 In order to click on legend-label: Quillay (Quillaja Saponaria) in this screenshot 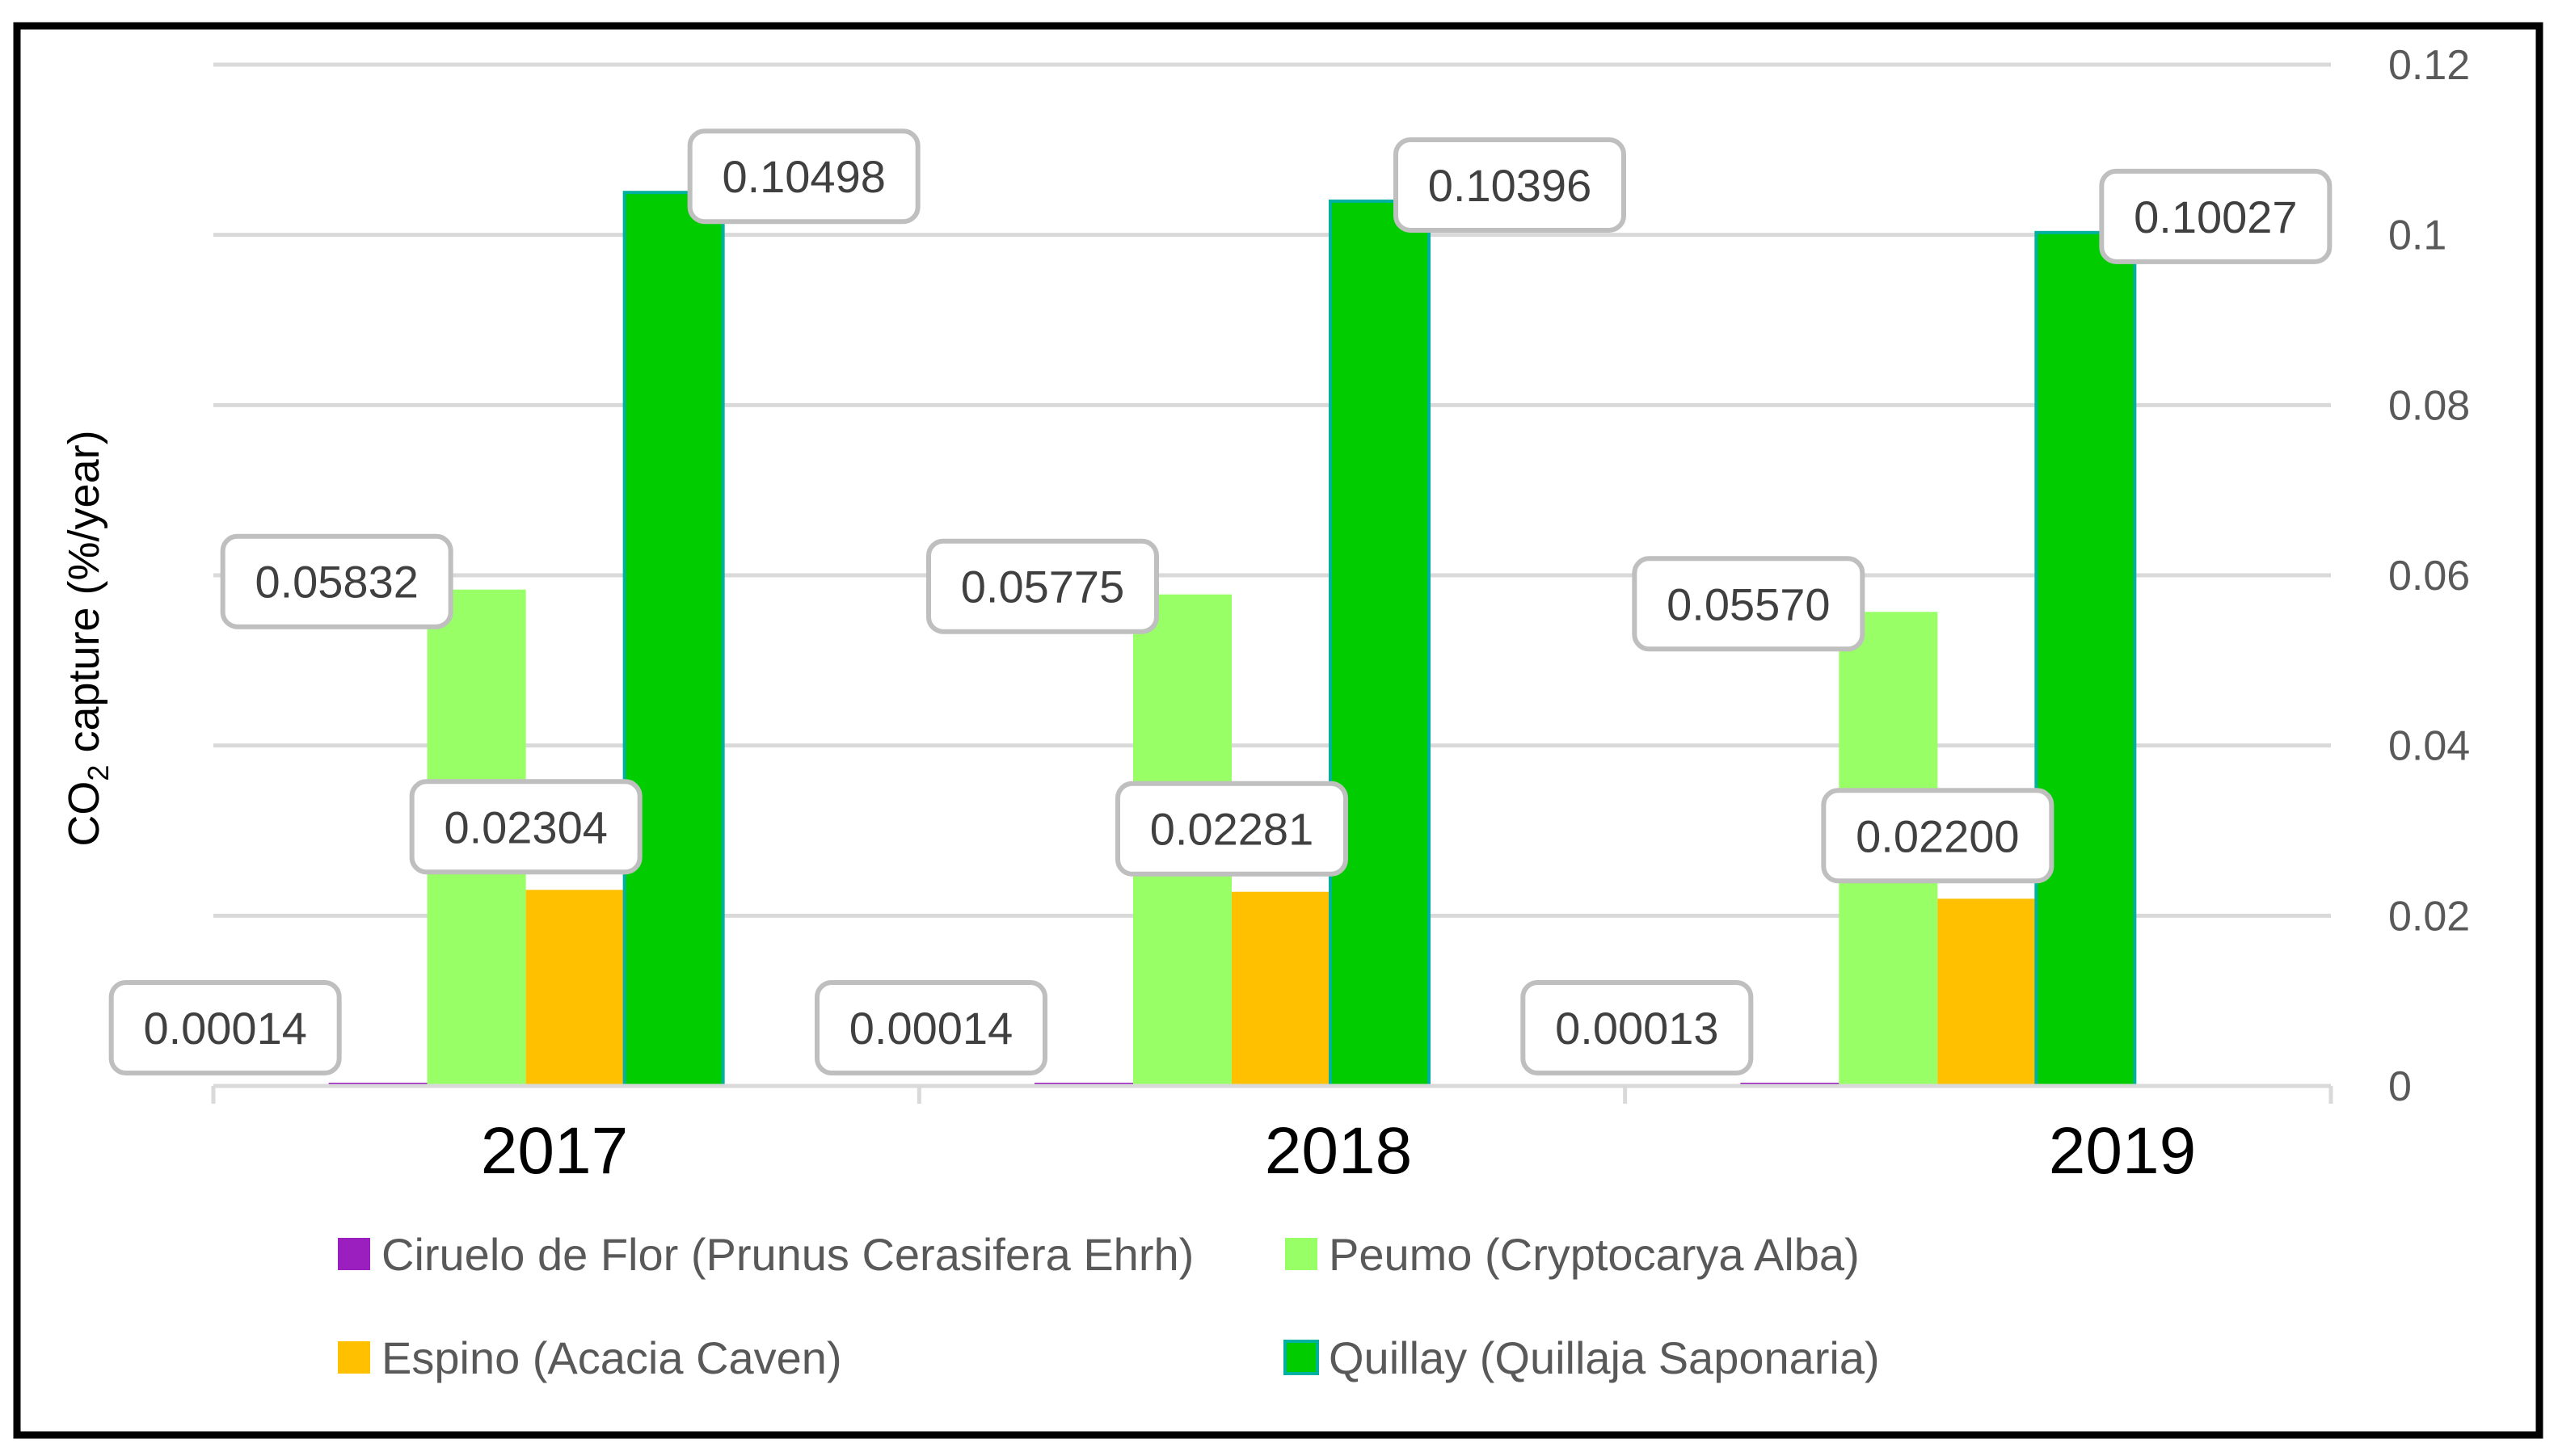, I will do `click(1605, 1357)`.